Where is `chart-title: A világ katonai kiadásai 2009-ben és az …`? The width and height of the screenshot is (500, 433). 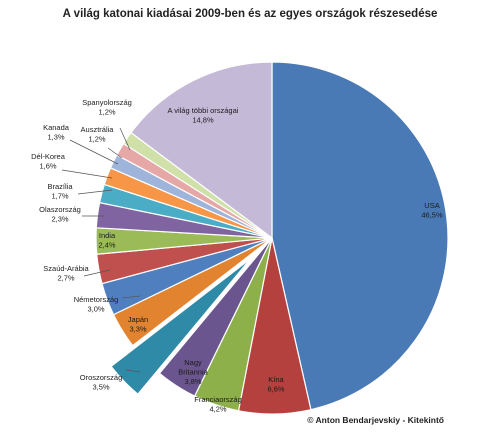 chart-title: A világ katonai kiadásai 2009-ben és az … is located at coordinates (250, 14).